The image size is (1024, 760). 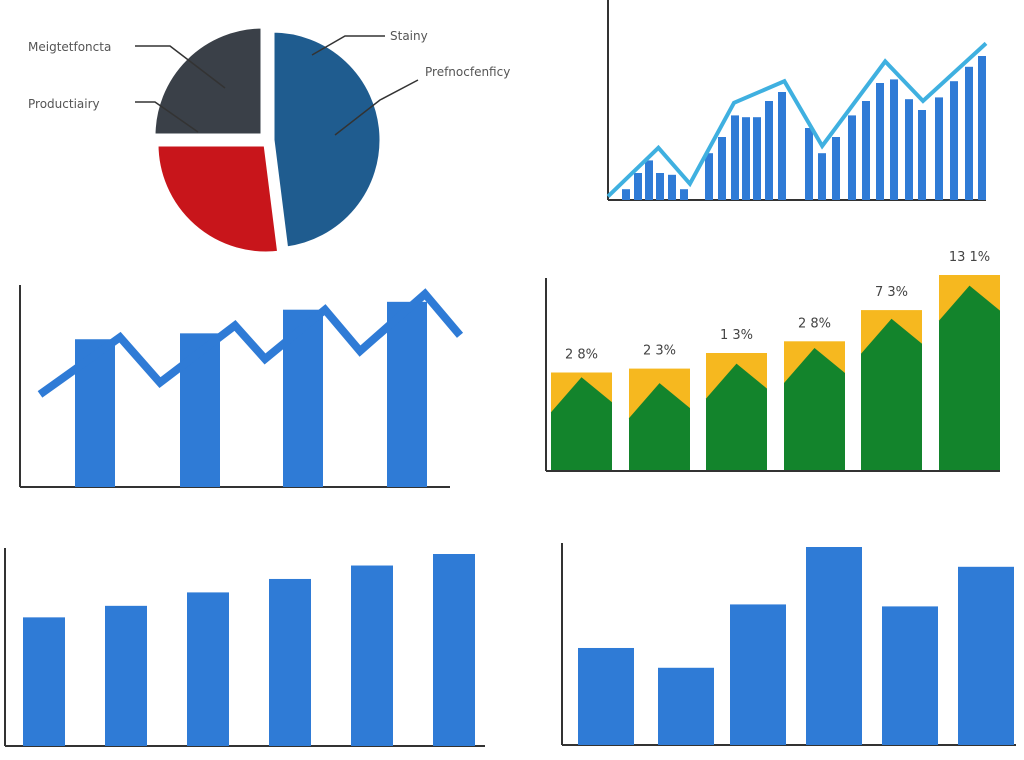 What do you see at coordinates (969, 257) in the screenshot?
I see `data-label: 13 1%` at bounding box center [969, 257].